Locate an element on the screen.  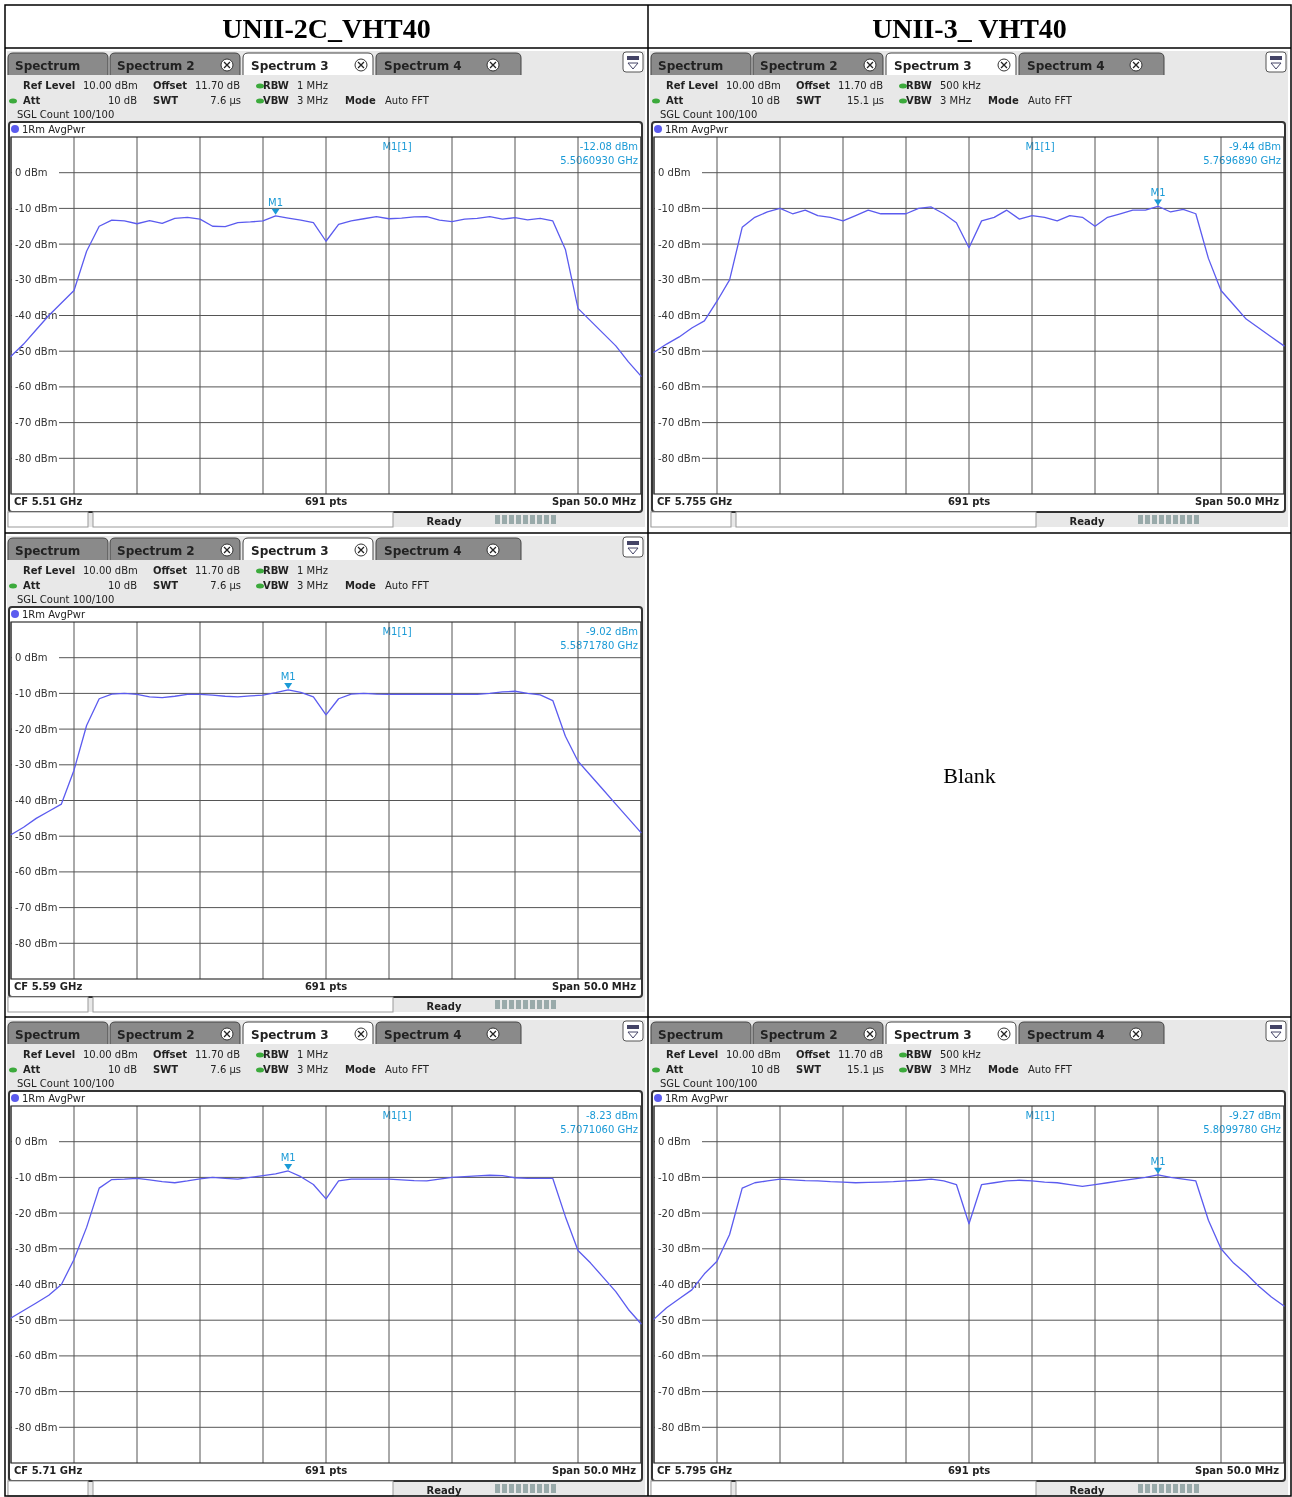
text: CF 5.795 GHz is located at coordinates (695, 1470).